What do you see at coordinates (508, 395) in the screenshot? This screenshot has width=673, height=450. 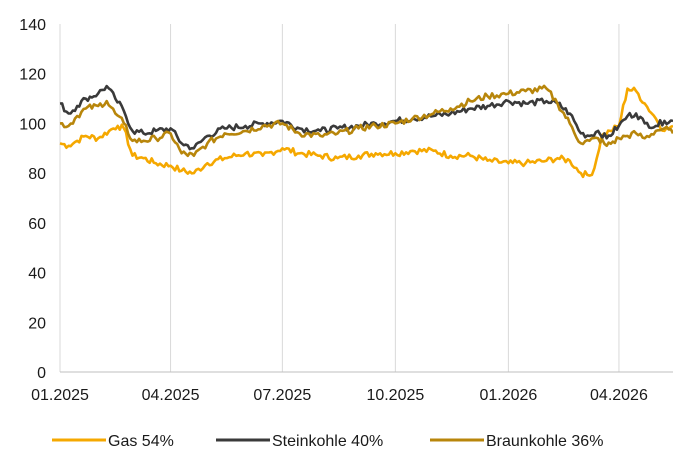 I see `x-tick-label: 01.2026` at bounding box center [508, 395].